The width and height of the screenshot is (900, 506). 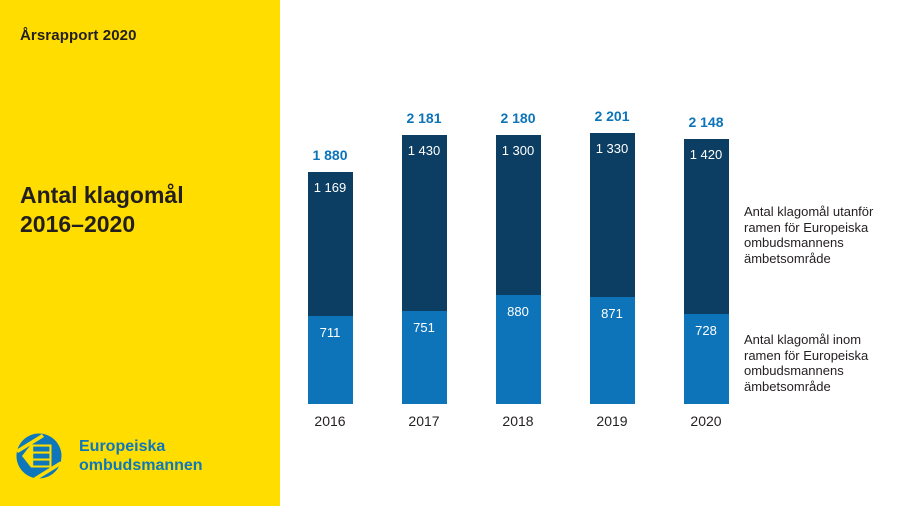 What do you see at coordinates (330, 187) in the screenshot?
I see `bar-segment-outside-value: 1 169` at bounding box center [330, 187].